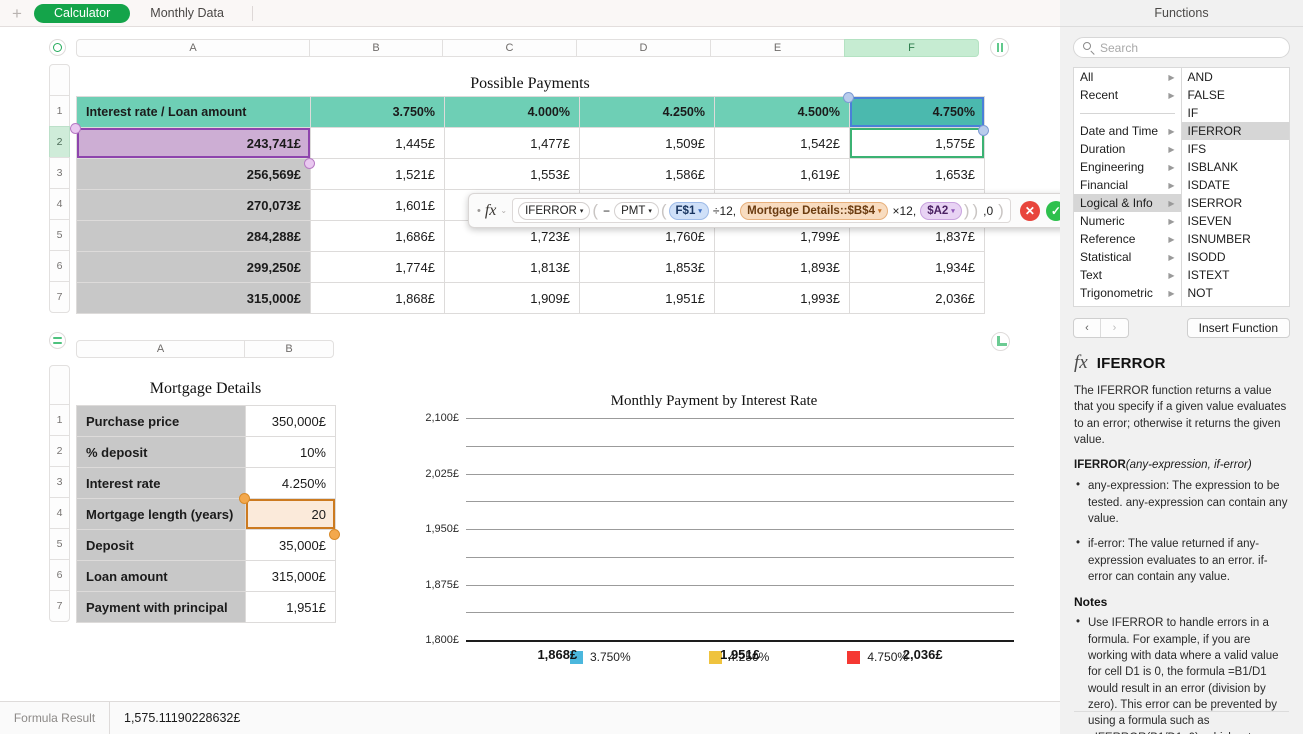  I want to click on function-history-nav: ‹ ›, so click(1101, 328).